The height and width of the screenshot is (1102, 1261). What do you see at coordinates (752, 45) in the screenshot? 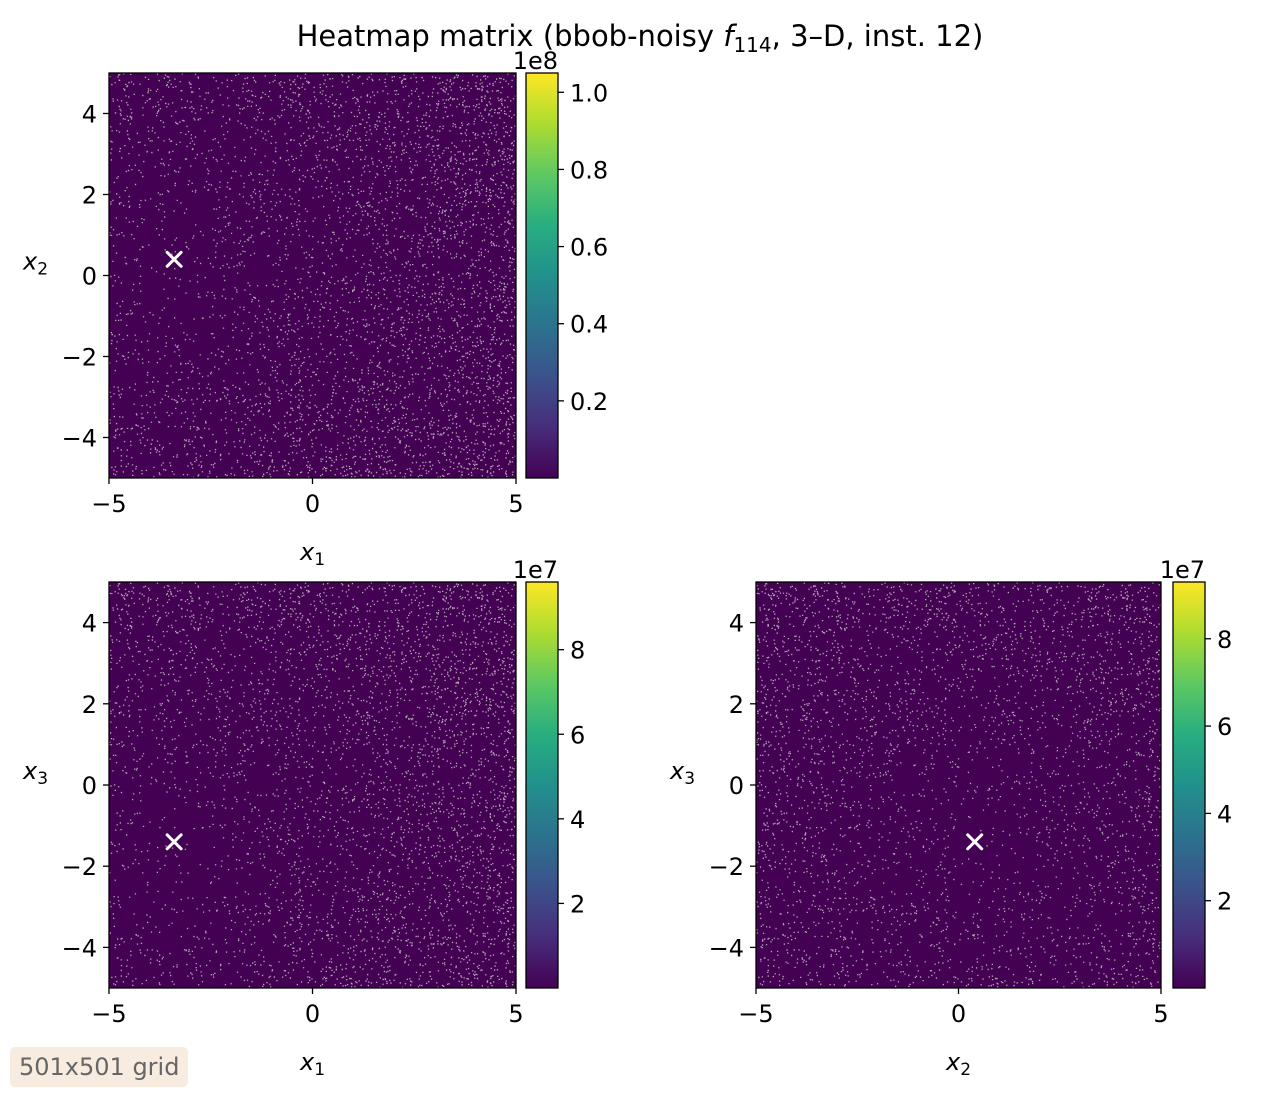
I see `title-sub: 114` at bounding box center [752, 45].